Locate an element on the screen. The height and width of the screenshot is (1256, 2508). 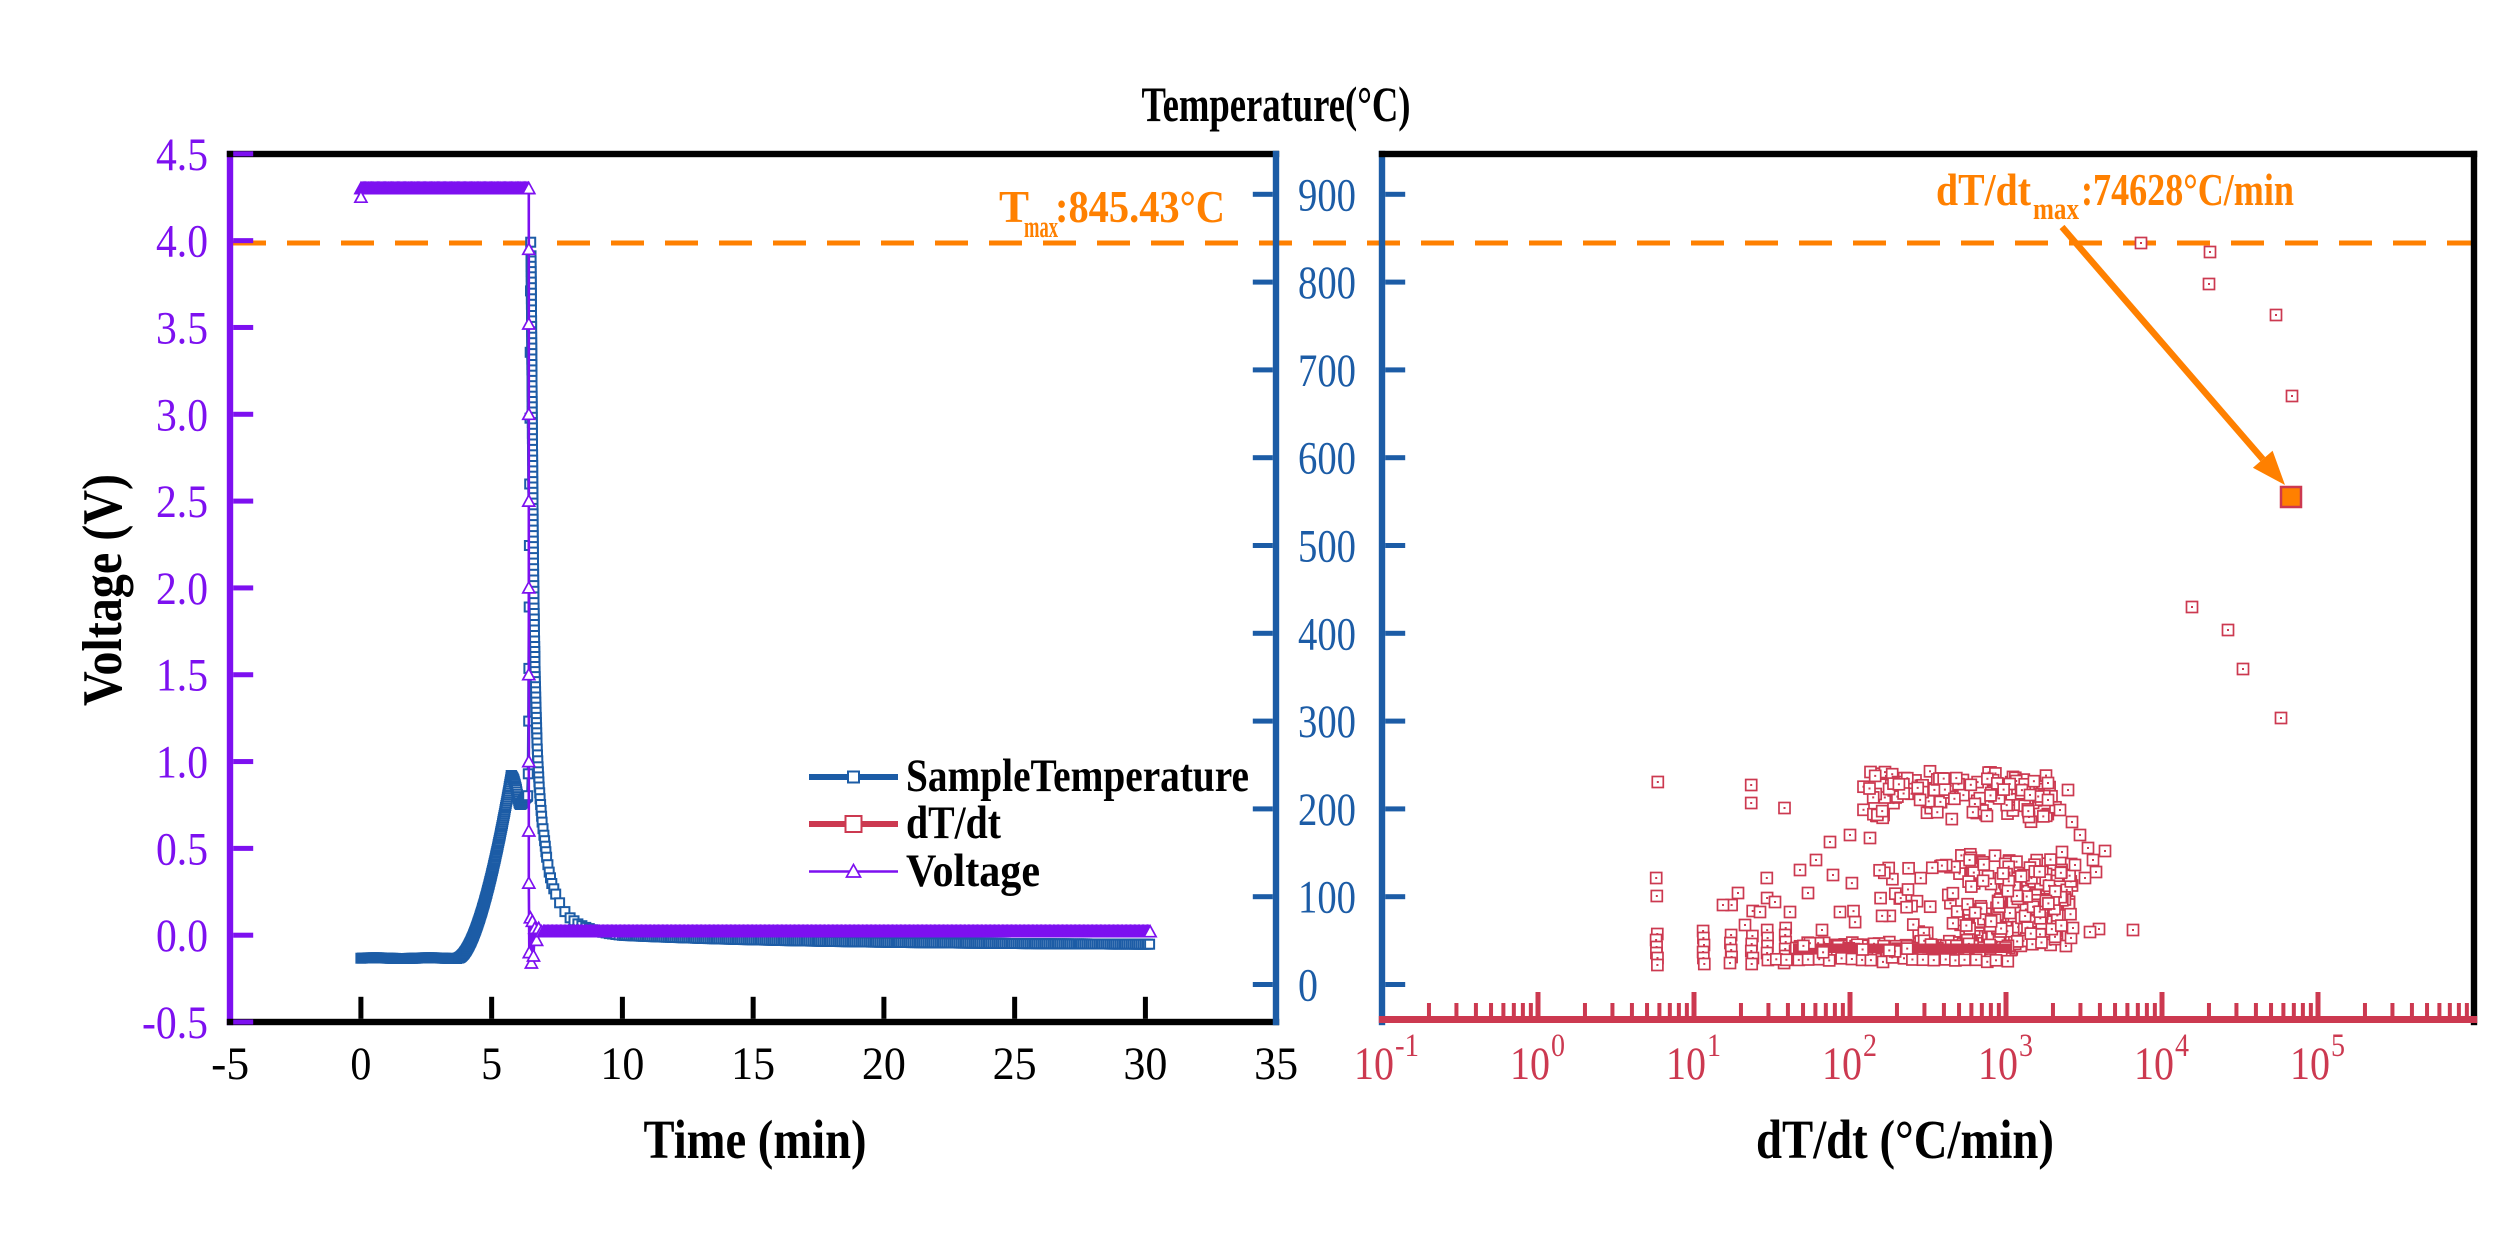
svg-text: 3.5 is located at coordinates (182, 328).